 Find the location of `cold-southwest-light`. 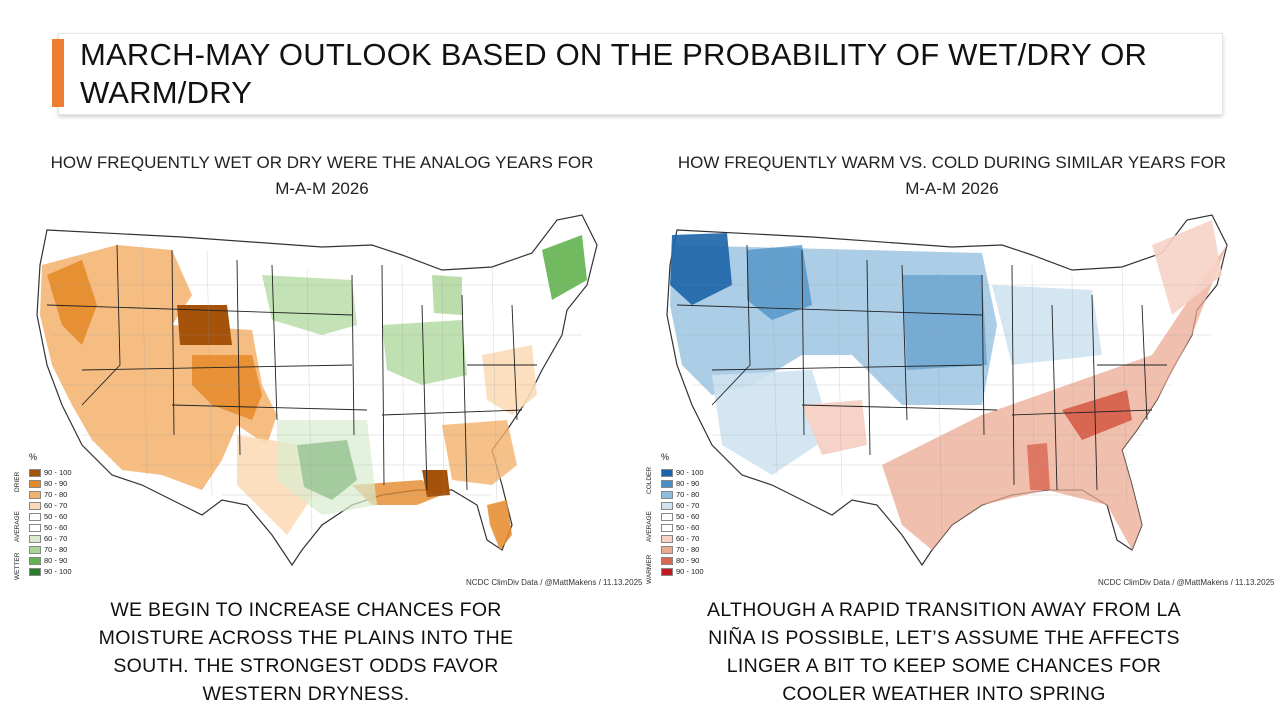

cold-southwest-light is located at coordinates (772, 422).